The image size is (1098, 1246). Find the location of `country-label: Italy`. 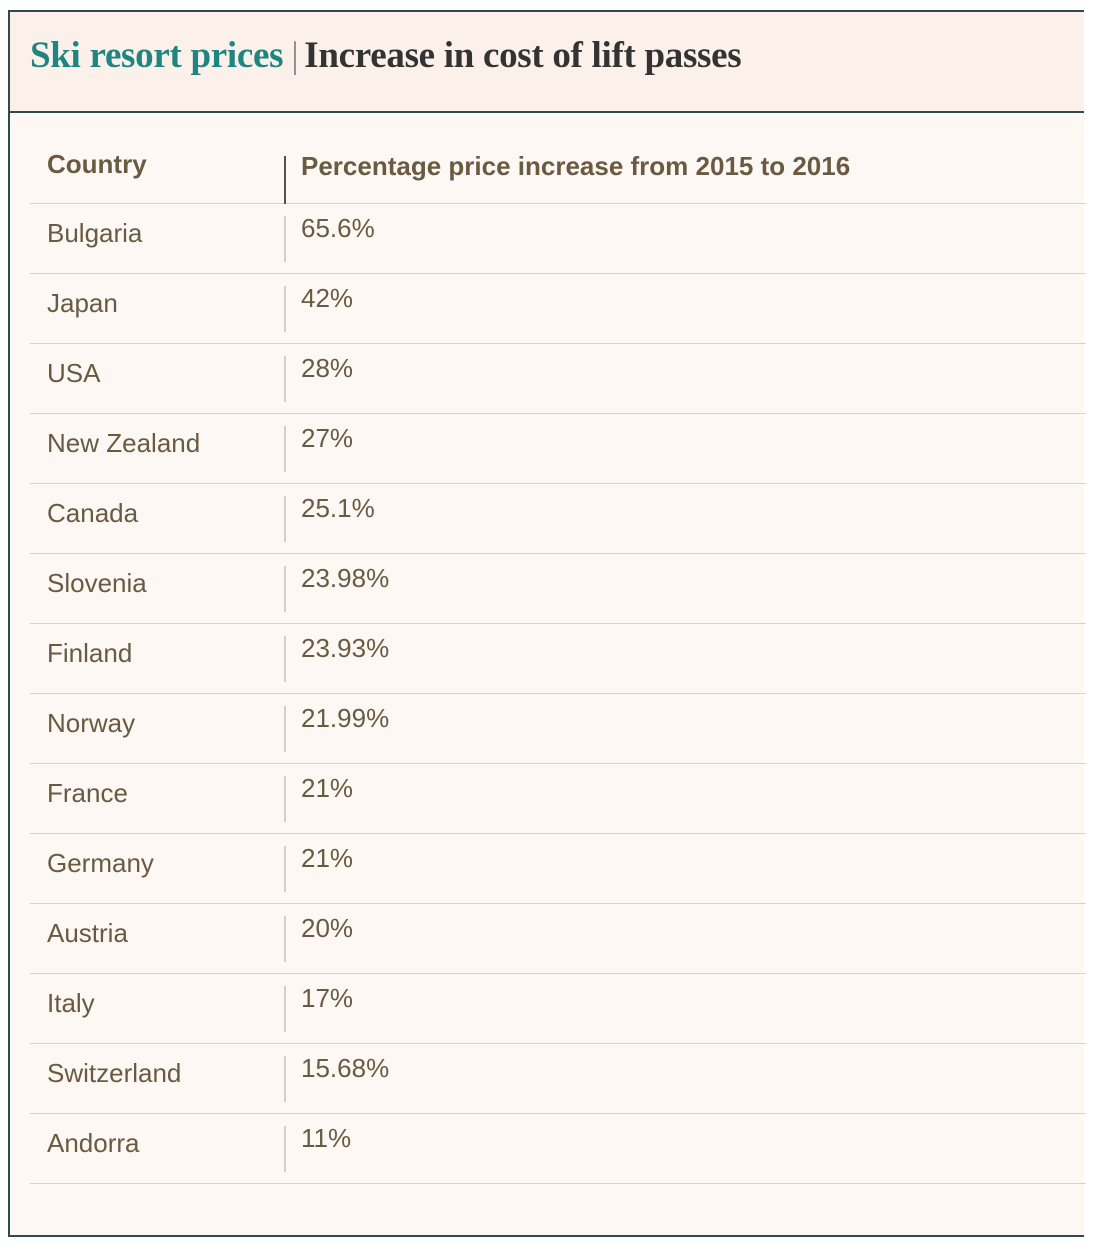

country-label: Italy is located at coordinates (71, 1003).